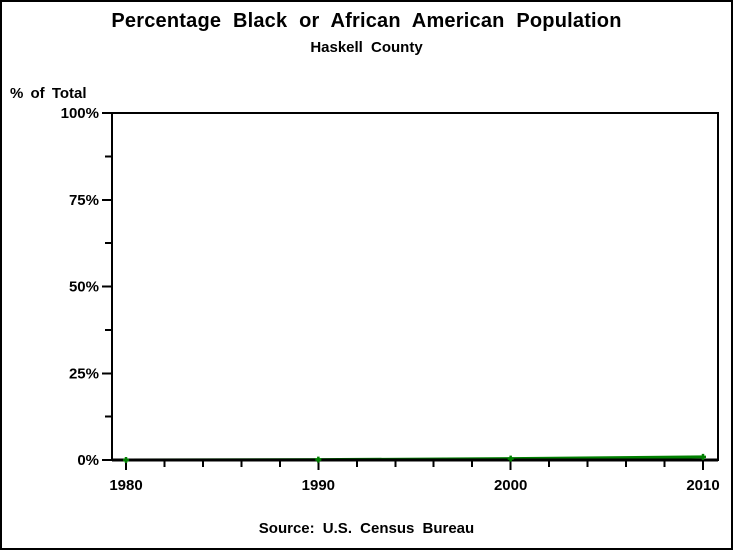 Image resolution: width=733 pixels, height=550 pixels. What do you see at coordinates (88, 460) in the screenshot?
I see `y-tick-label: 0%` at bounding box center [88, 460].